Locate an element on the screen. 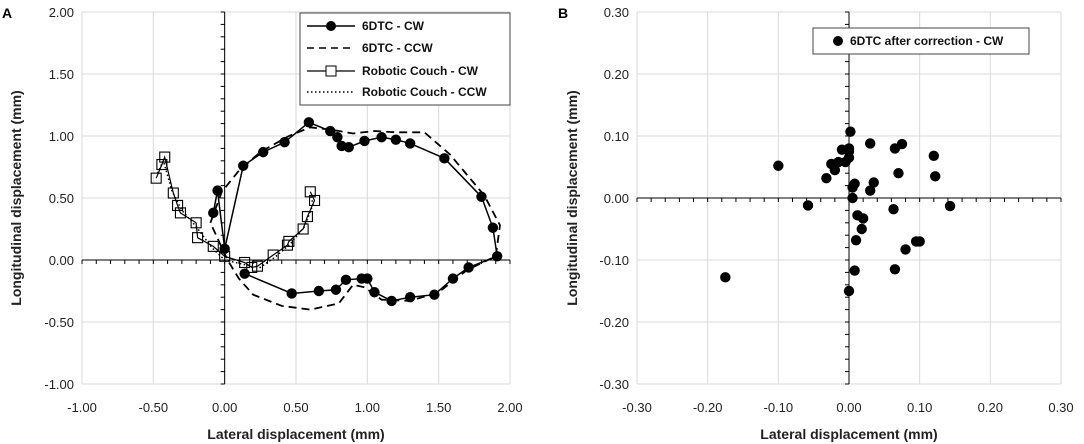 The image size is (1084, 444). series-line-robotic-couch-ccw is located at coordinates (235, 213).